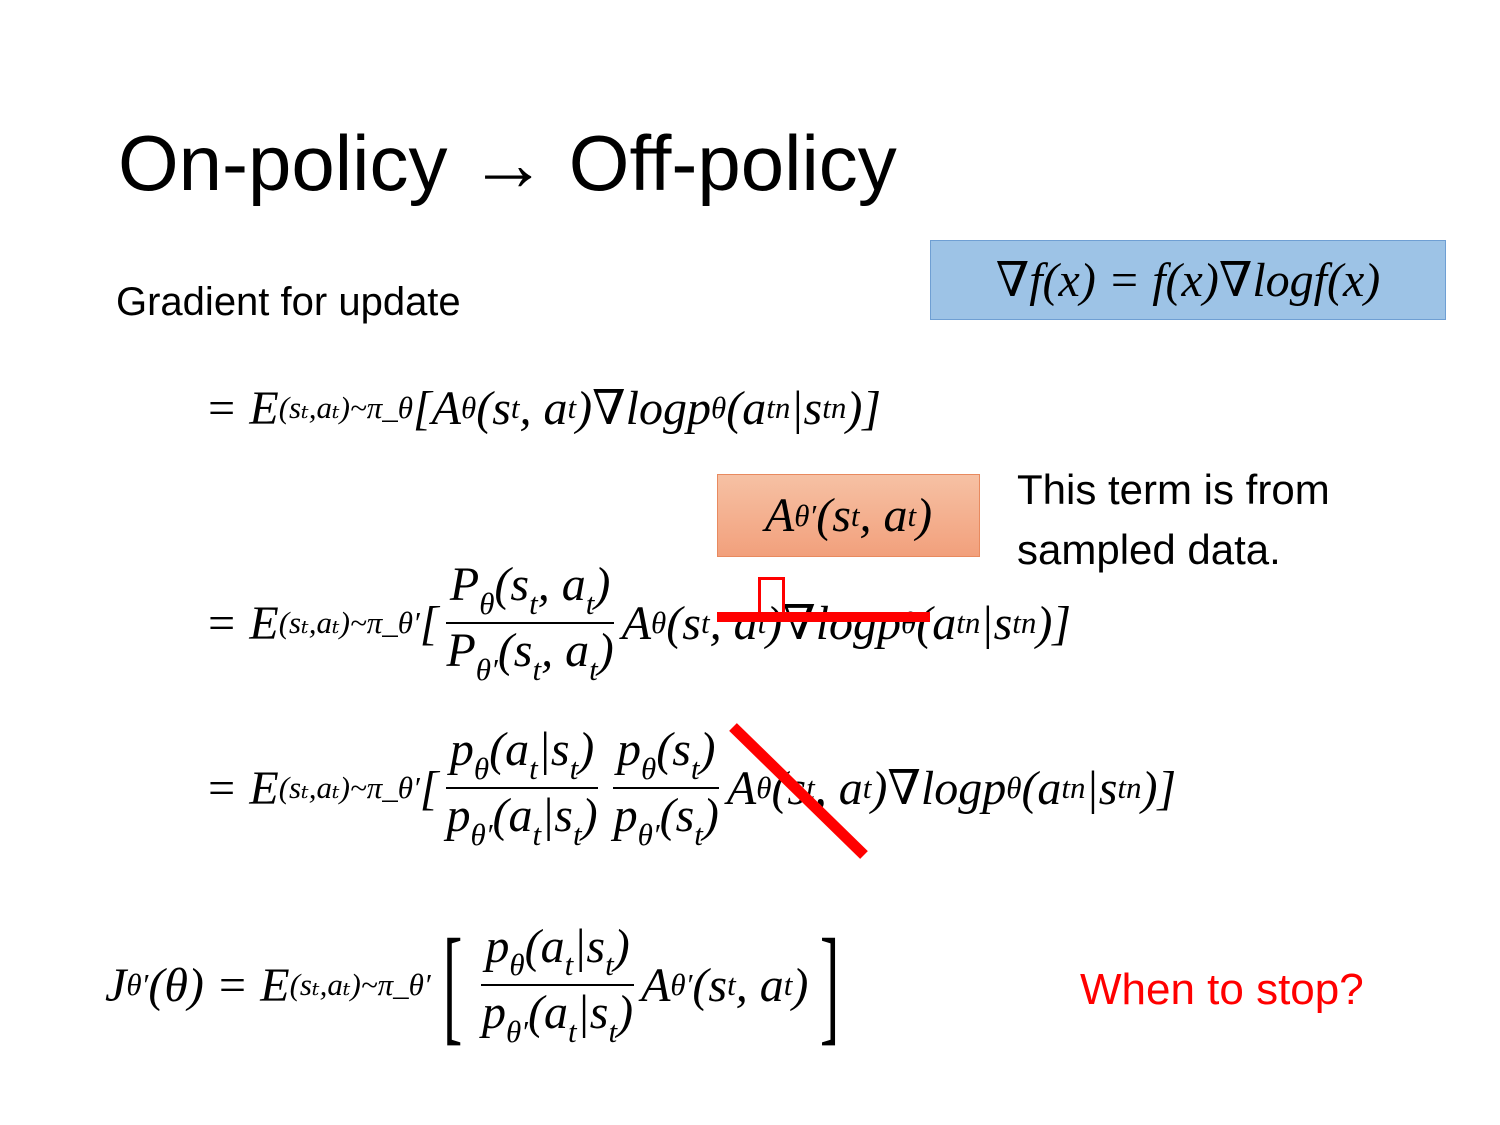  What do you see at coordinates (461, 651) in the screenshot?
I see `math-text: P` at bounding box center [461, 651].